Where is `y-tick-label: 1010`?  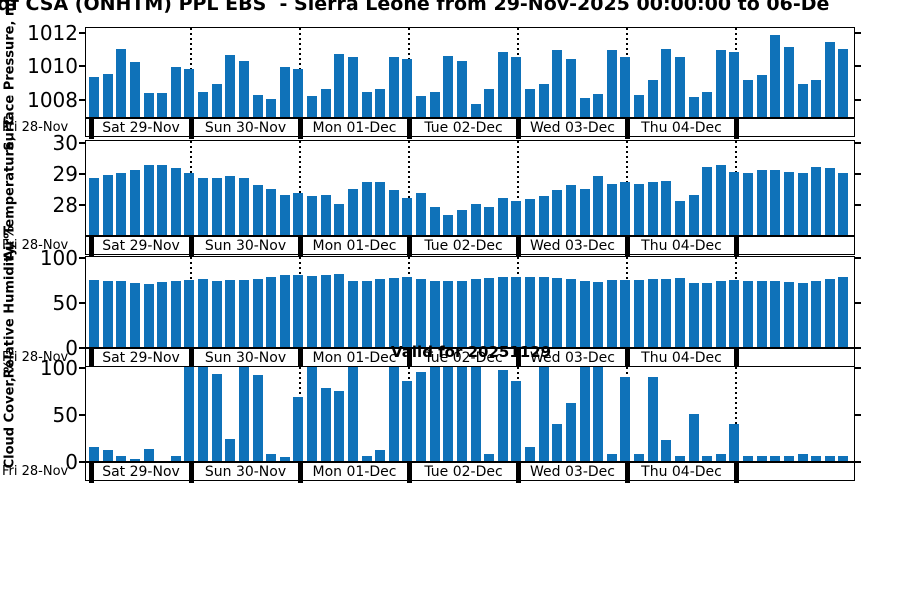
y-tick-label: 1010 is located at coordinates (52, 66).